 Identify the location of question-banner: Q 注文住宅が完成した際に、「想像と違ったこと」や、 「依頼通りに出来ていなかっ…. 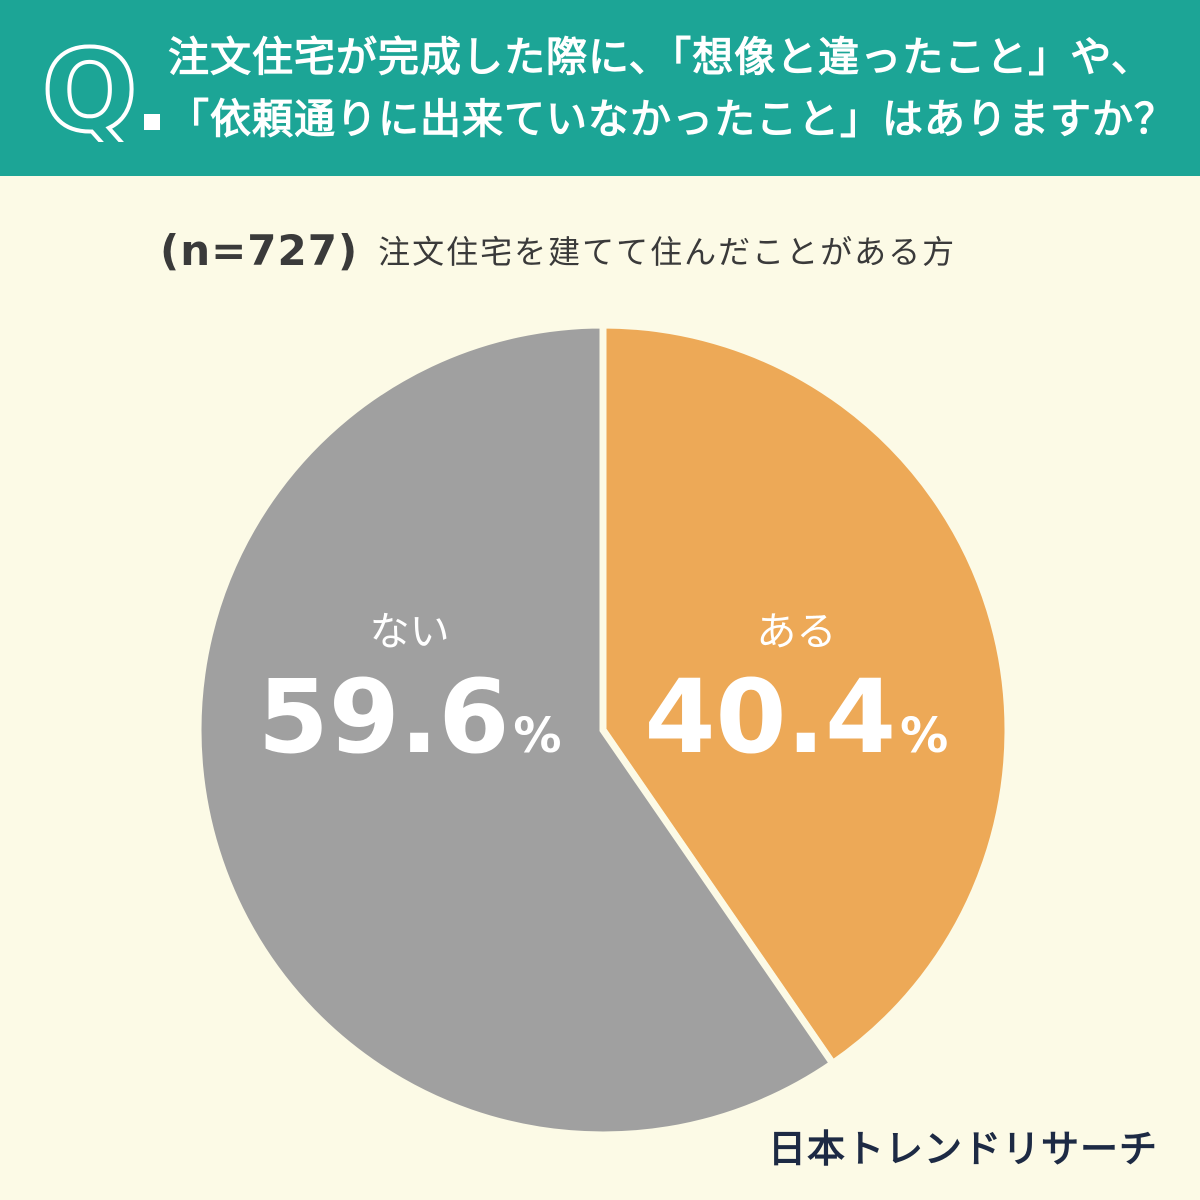
(600, 88).